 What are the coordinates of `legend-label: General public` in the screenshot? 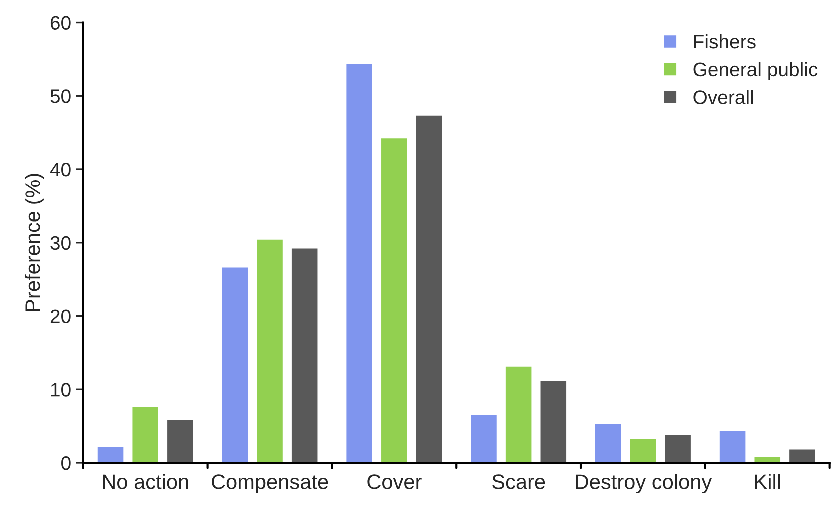 It's located at (756, 71).